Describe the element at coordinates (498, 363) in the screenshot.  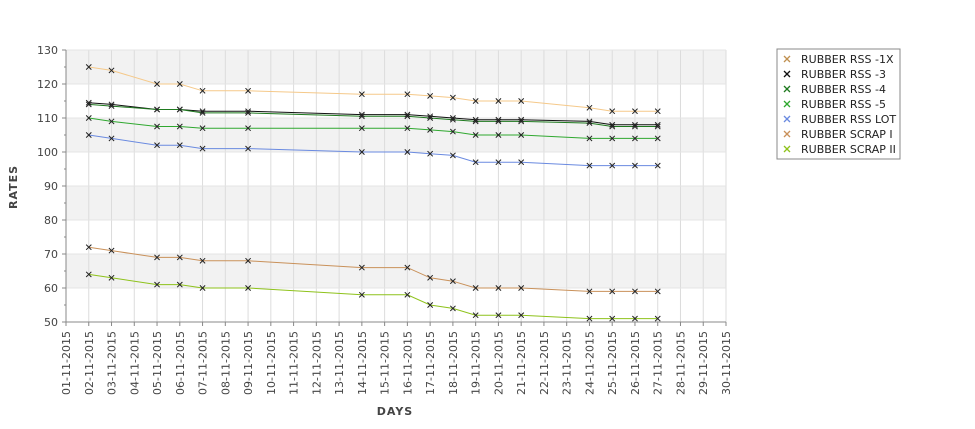
I see `x-tick-label: 20-11-2015` at that location.